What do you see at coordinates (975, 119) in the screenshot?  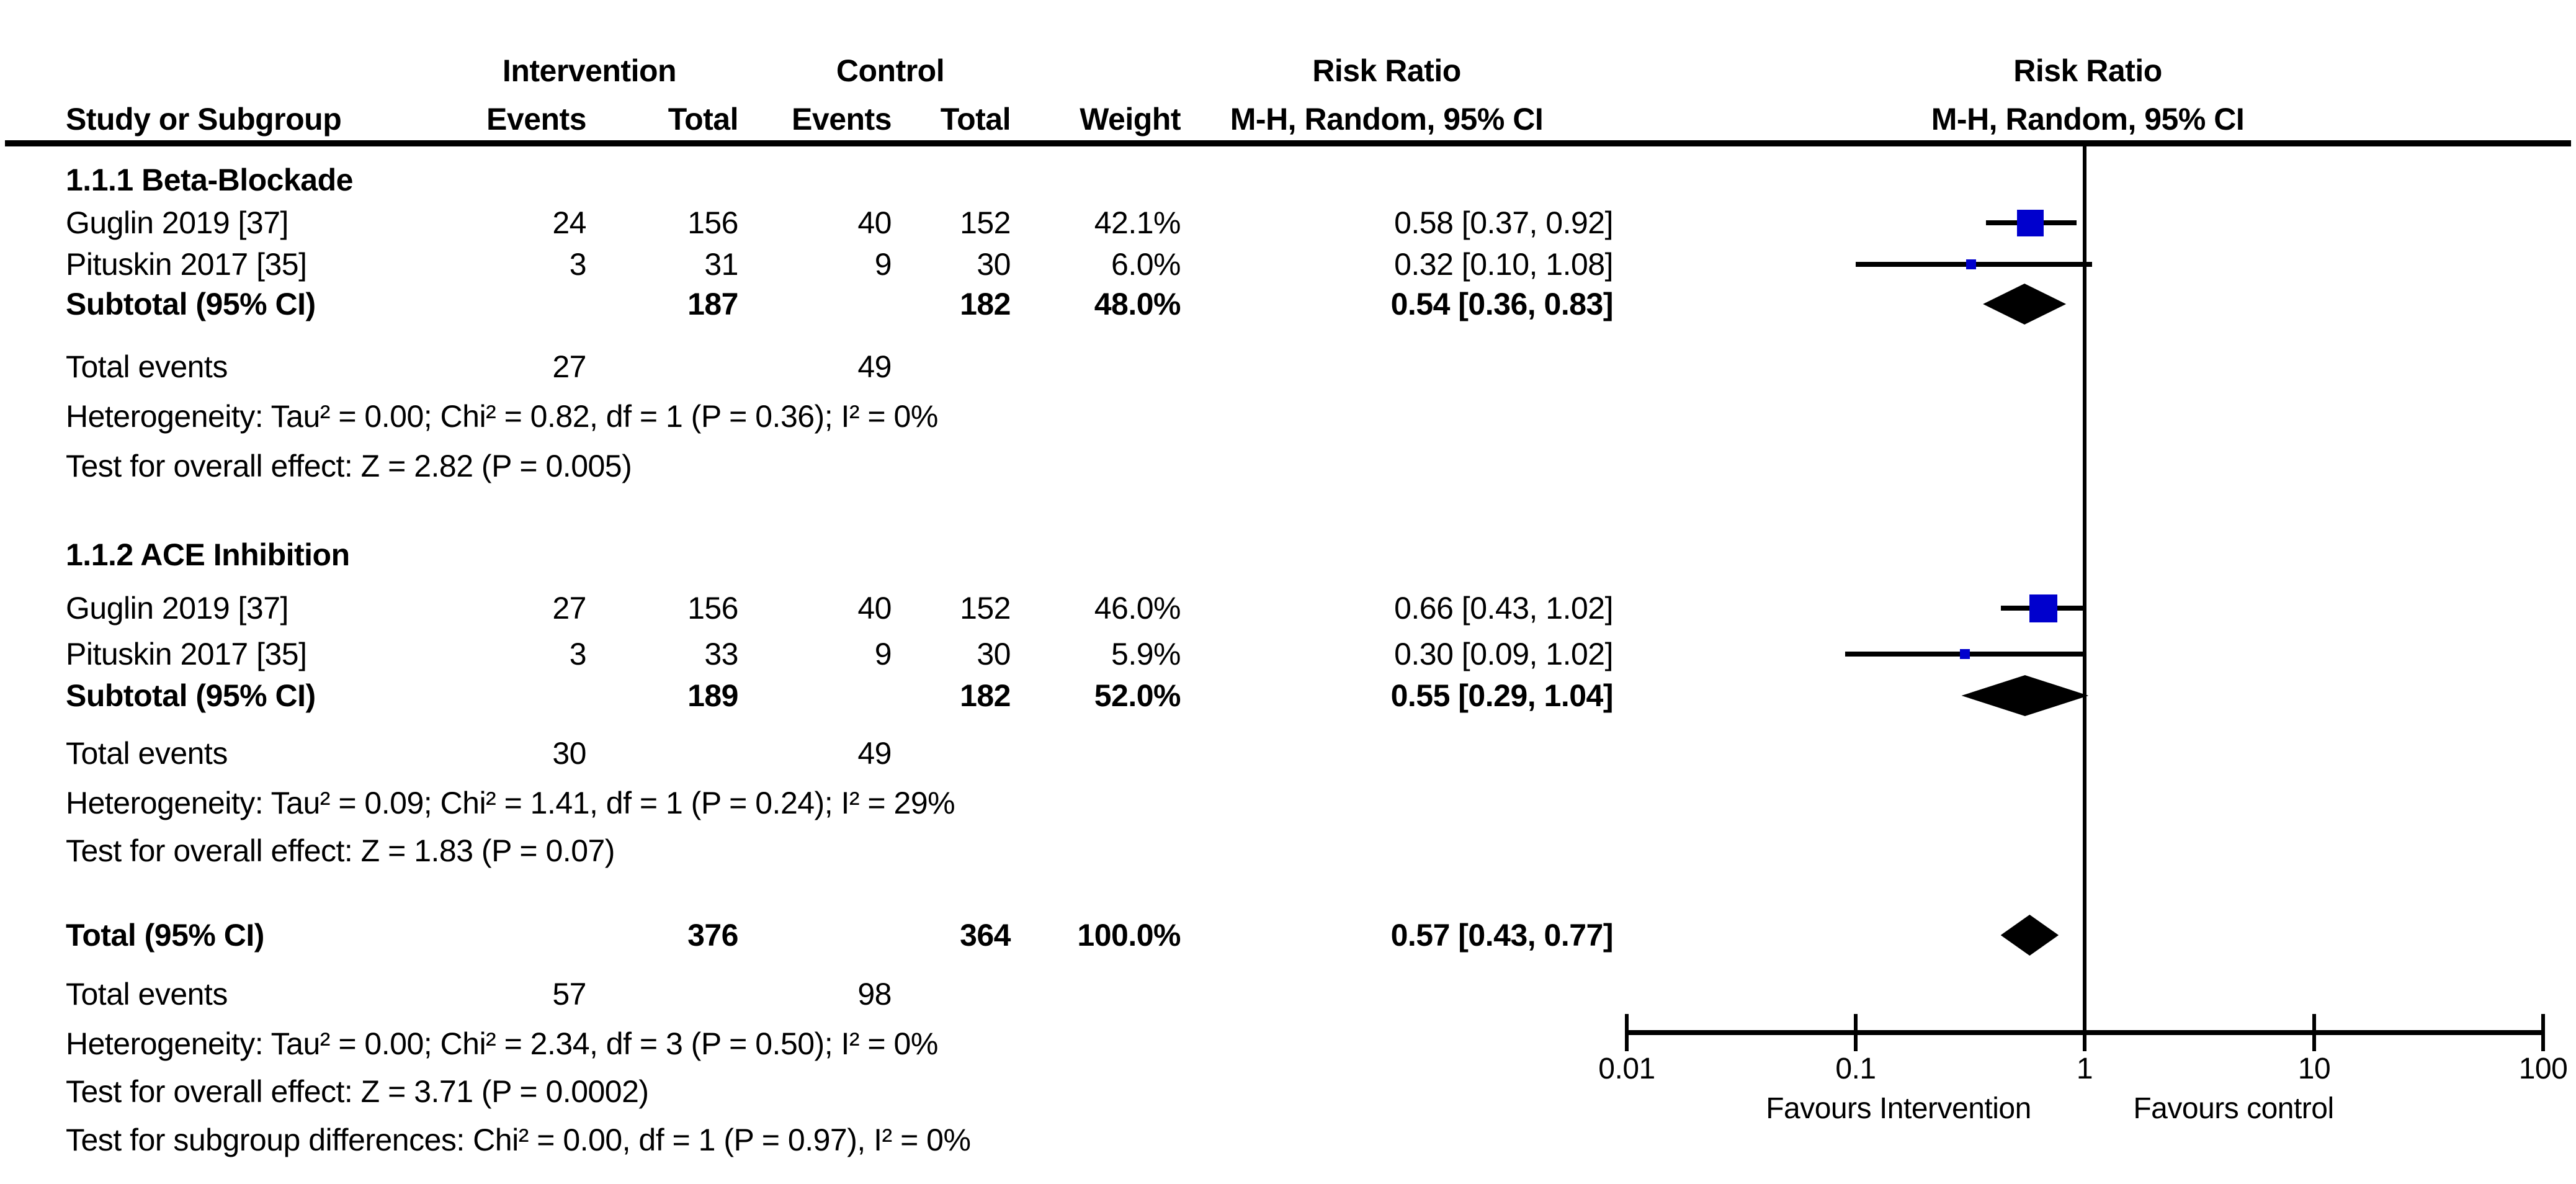 I see `total-control-column-header: Total` at bounding box center [975, 119].